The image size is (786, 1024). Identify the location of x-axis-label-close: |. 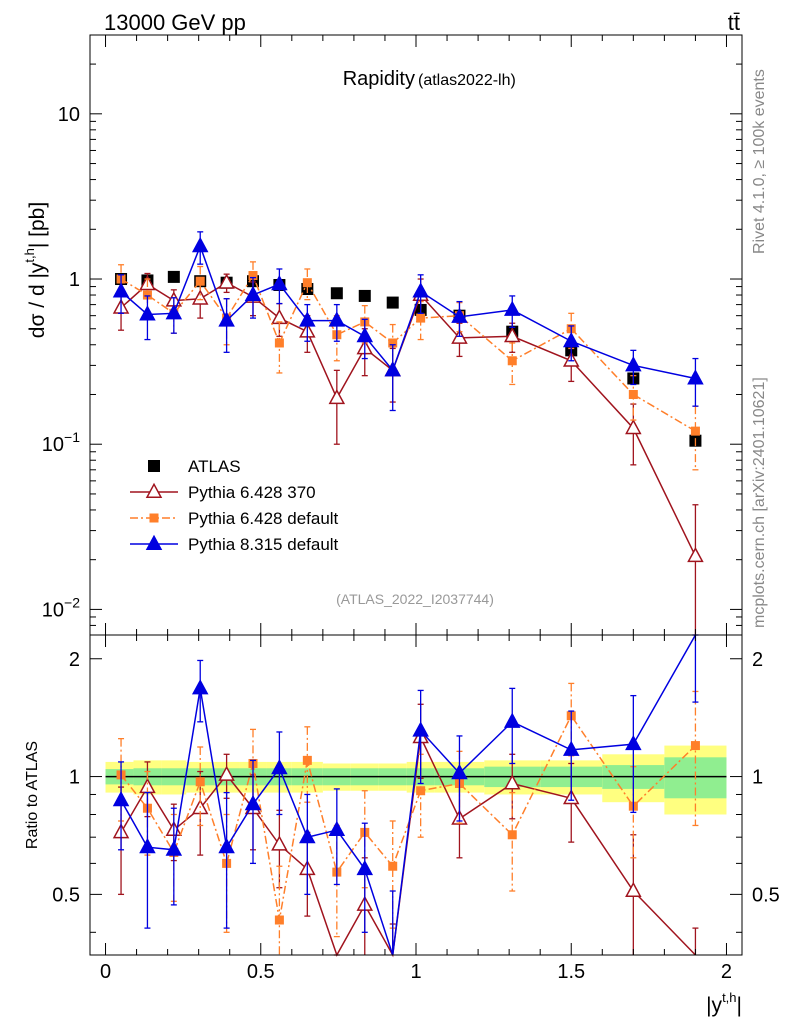
(739, 1005).